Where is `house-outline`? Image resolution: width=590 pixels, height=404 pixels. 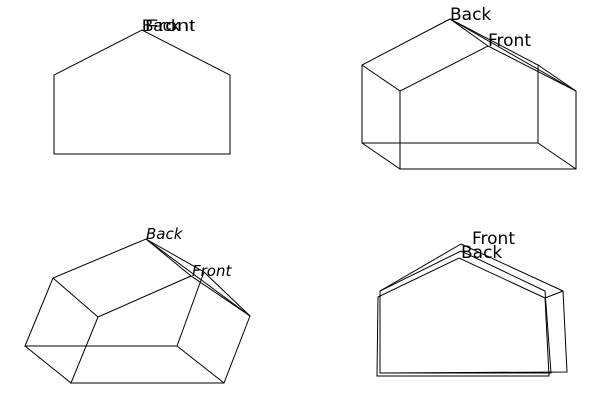 house-outline is located at coordinates (142, 92).